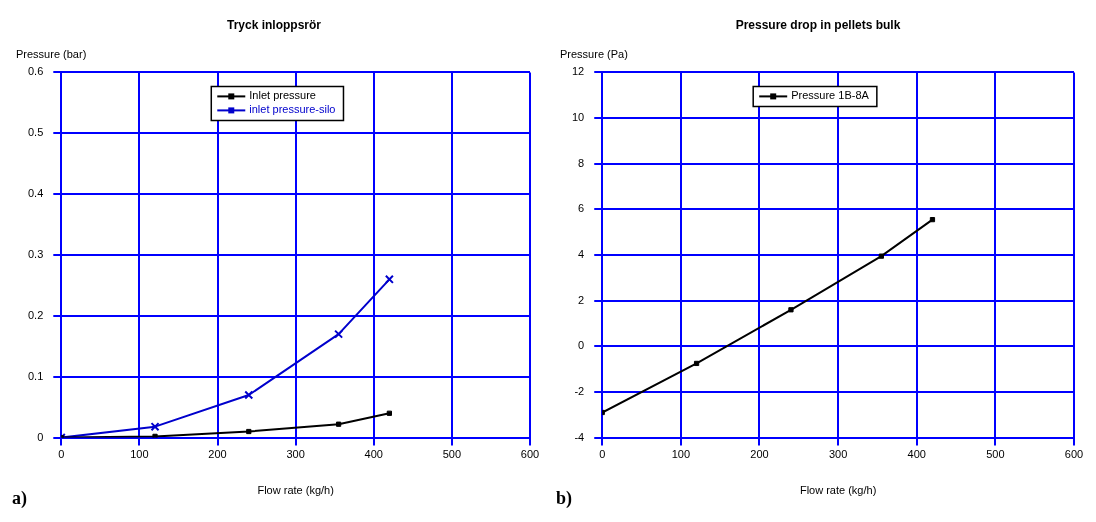  I want to click on chart-title: Pressure drop in pellets bulk, so click(818, 24).